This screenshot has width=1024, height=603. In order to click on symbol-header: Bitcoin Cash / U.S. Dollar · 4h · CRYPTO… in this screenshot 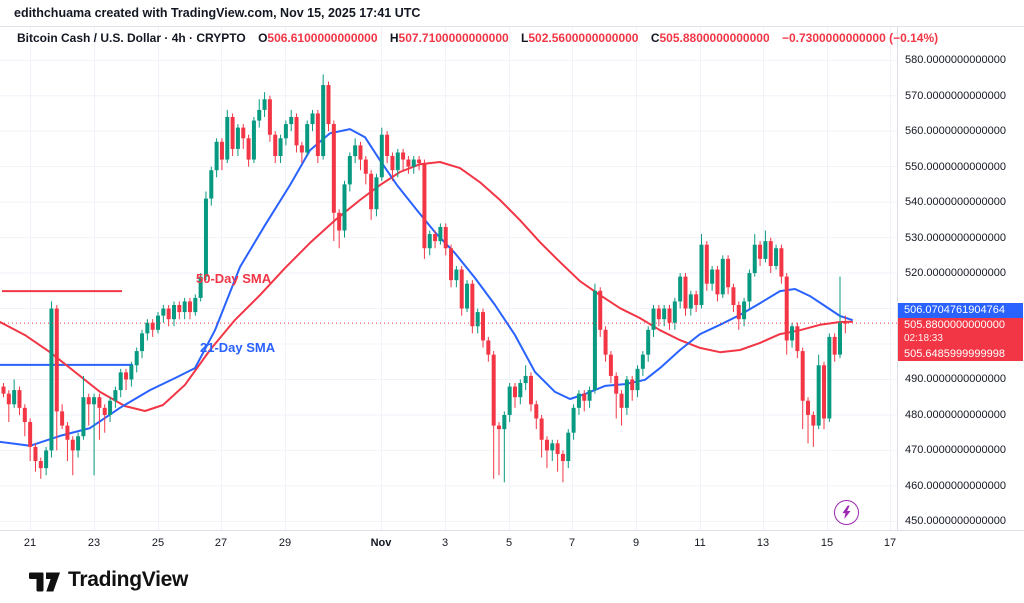, I will do `click(477, 38)`.